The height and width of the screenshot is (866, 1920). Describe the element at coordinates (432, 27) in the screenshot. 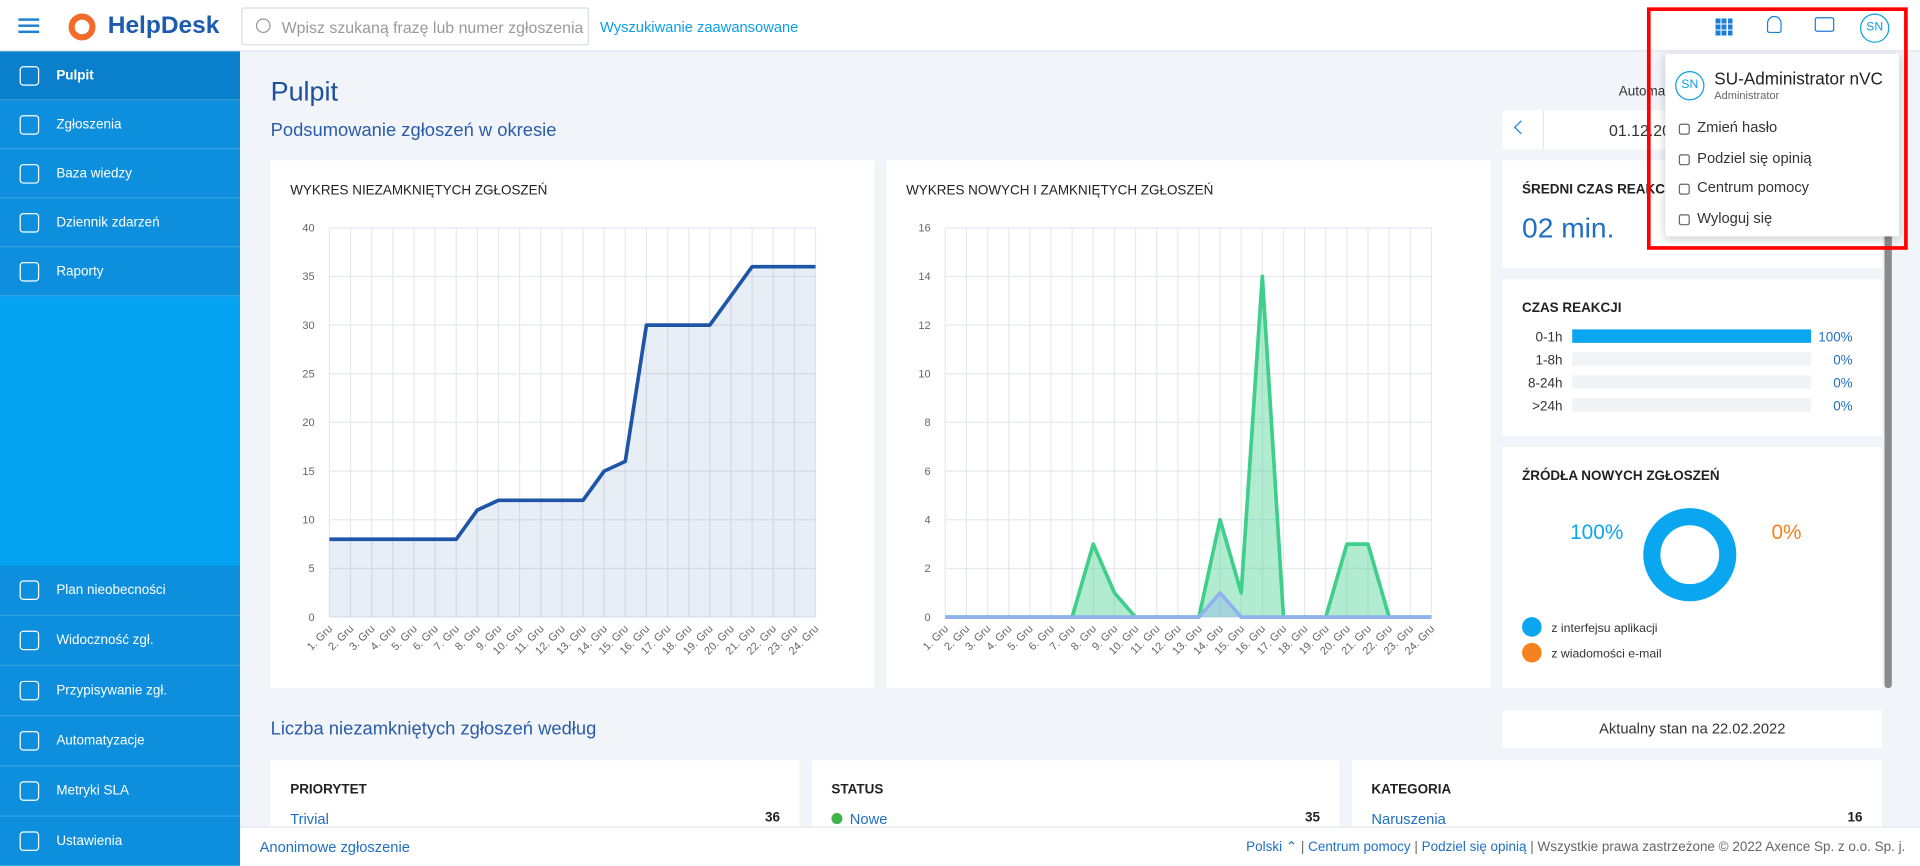

I see `search-placeholder: Wpisz szukaną frazę lub numer zgłoszenia` at that location.